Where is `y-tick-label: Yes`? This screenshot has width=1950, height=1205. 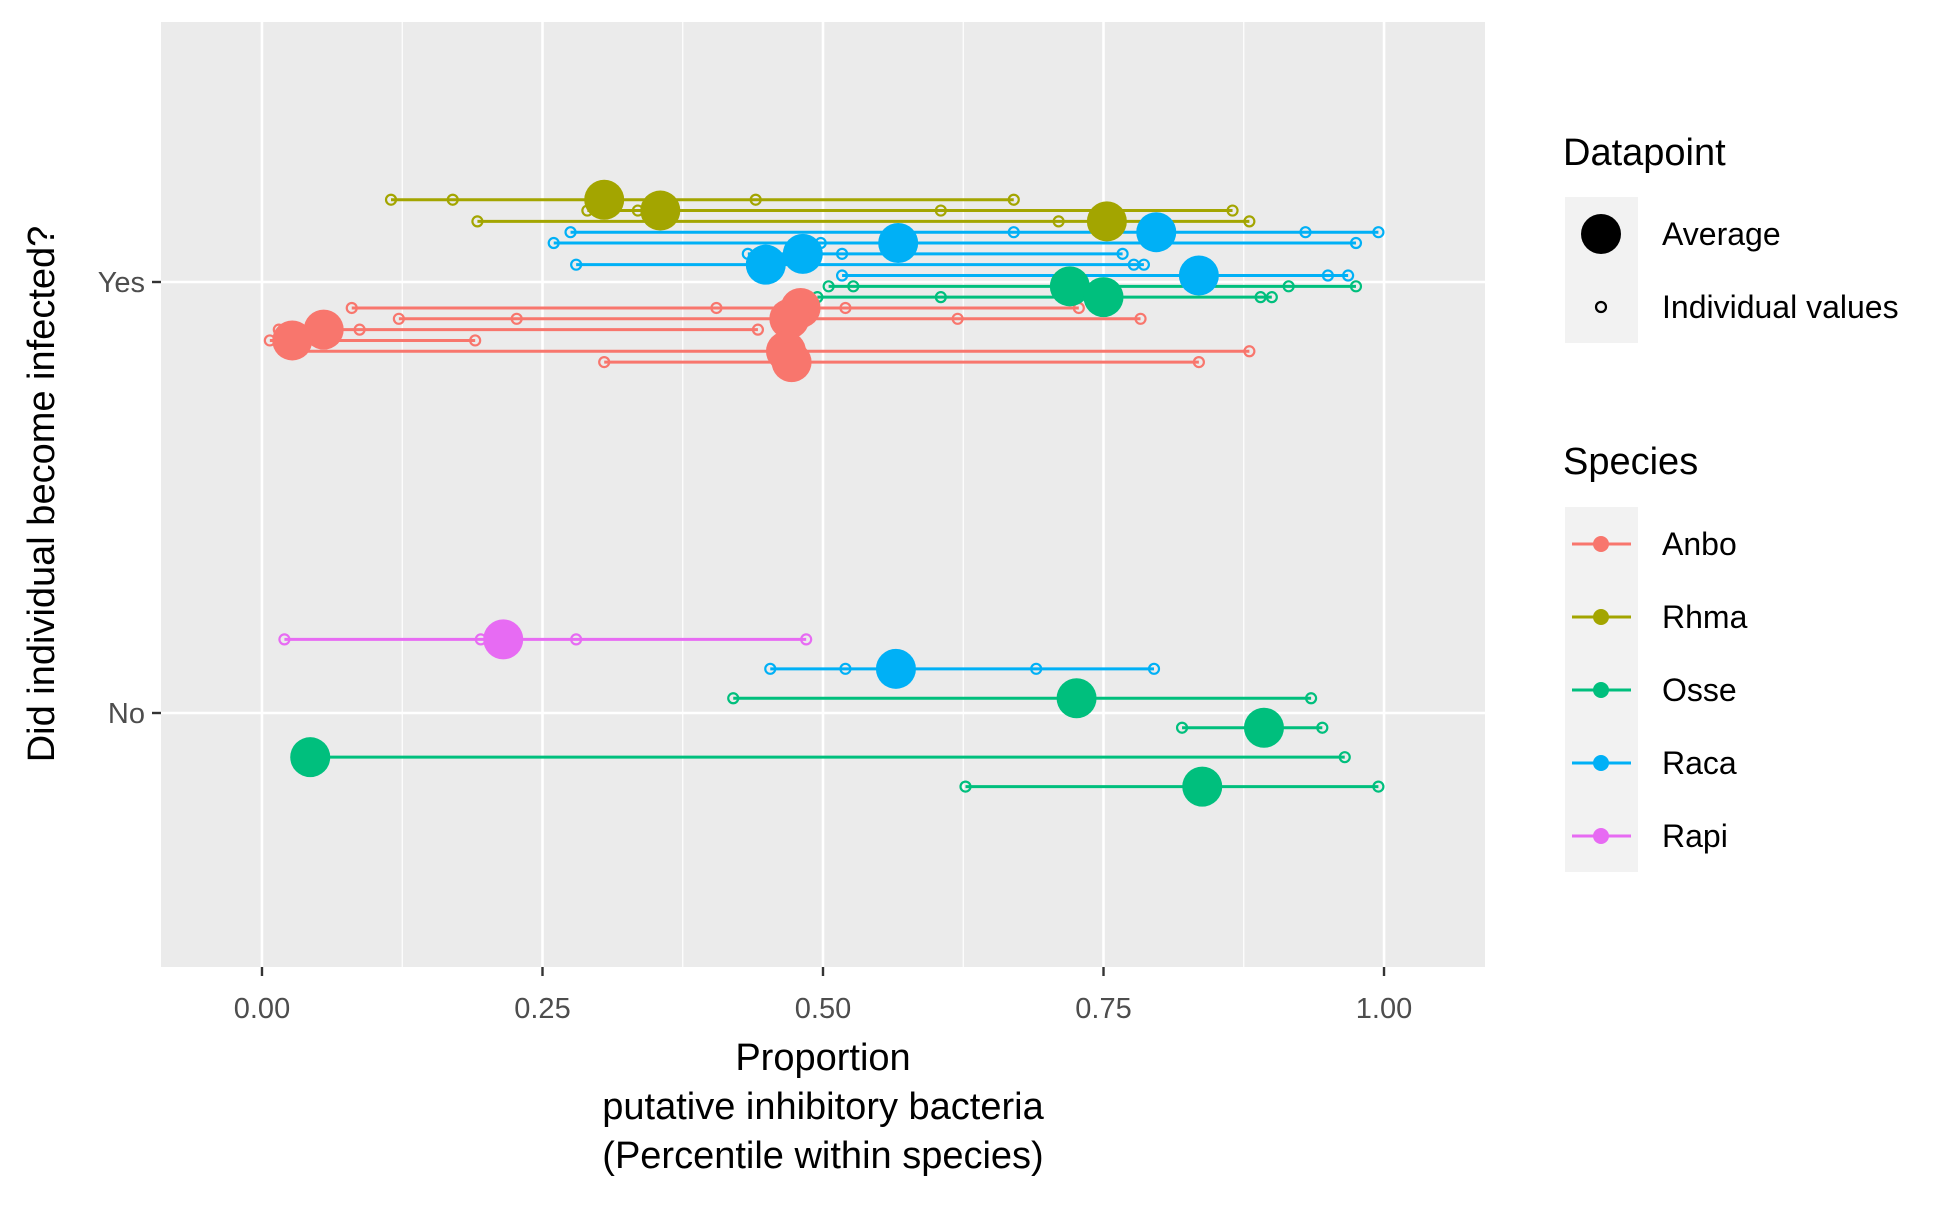 y-tick-label: Yes is located at coordinates (121, 283).